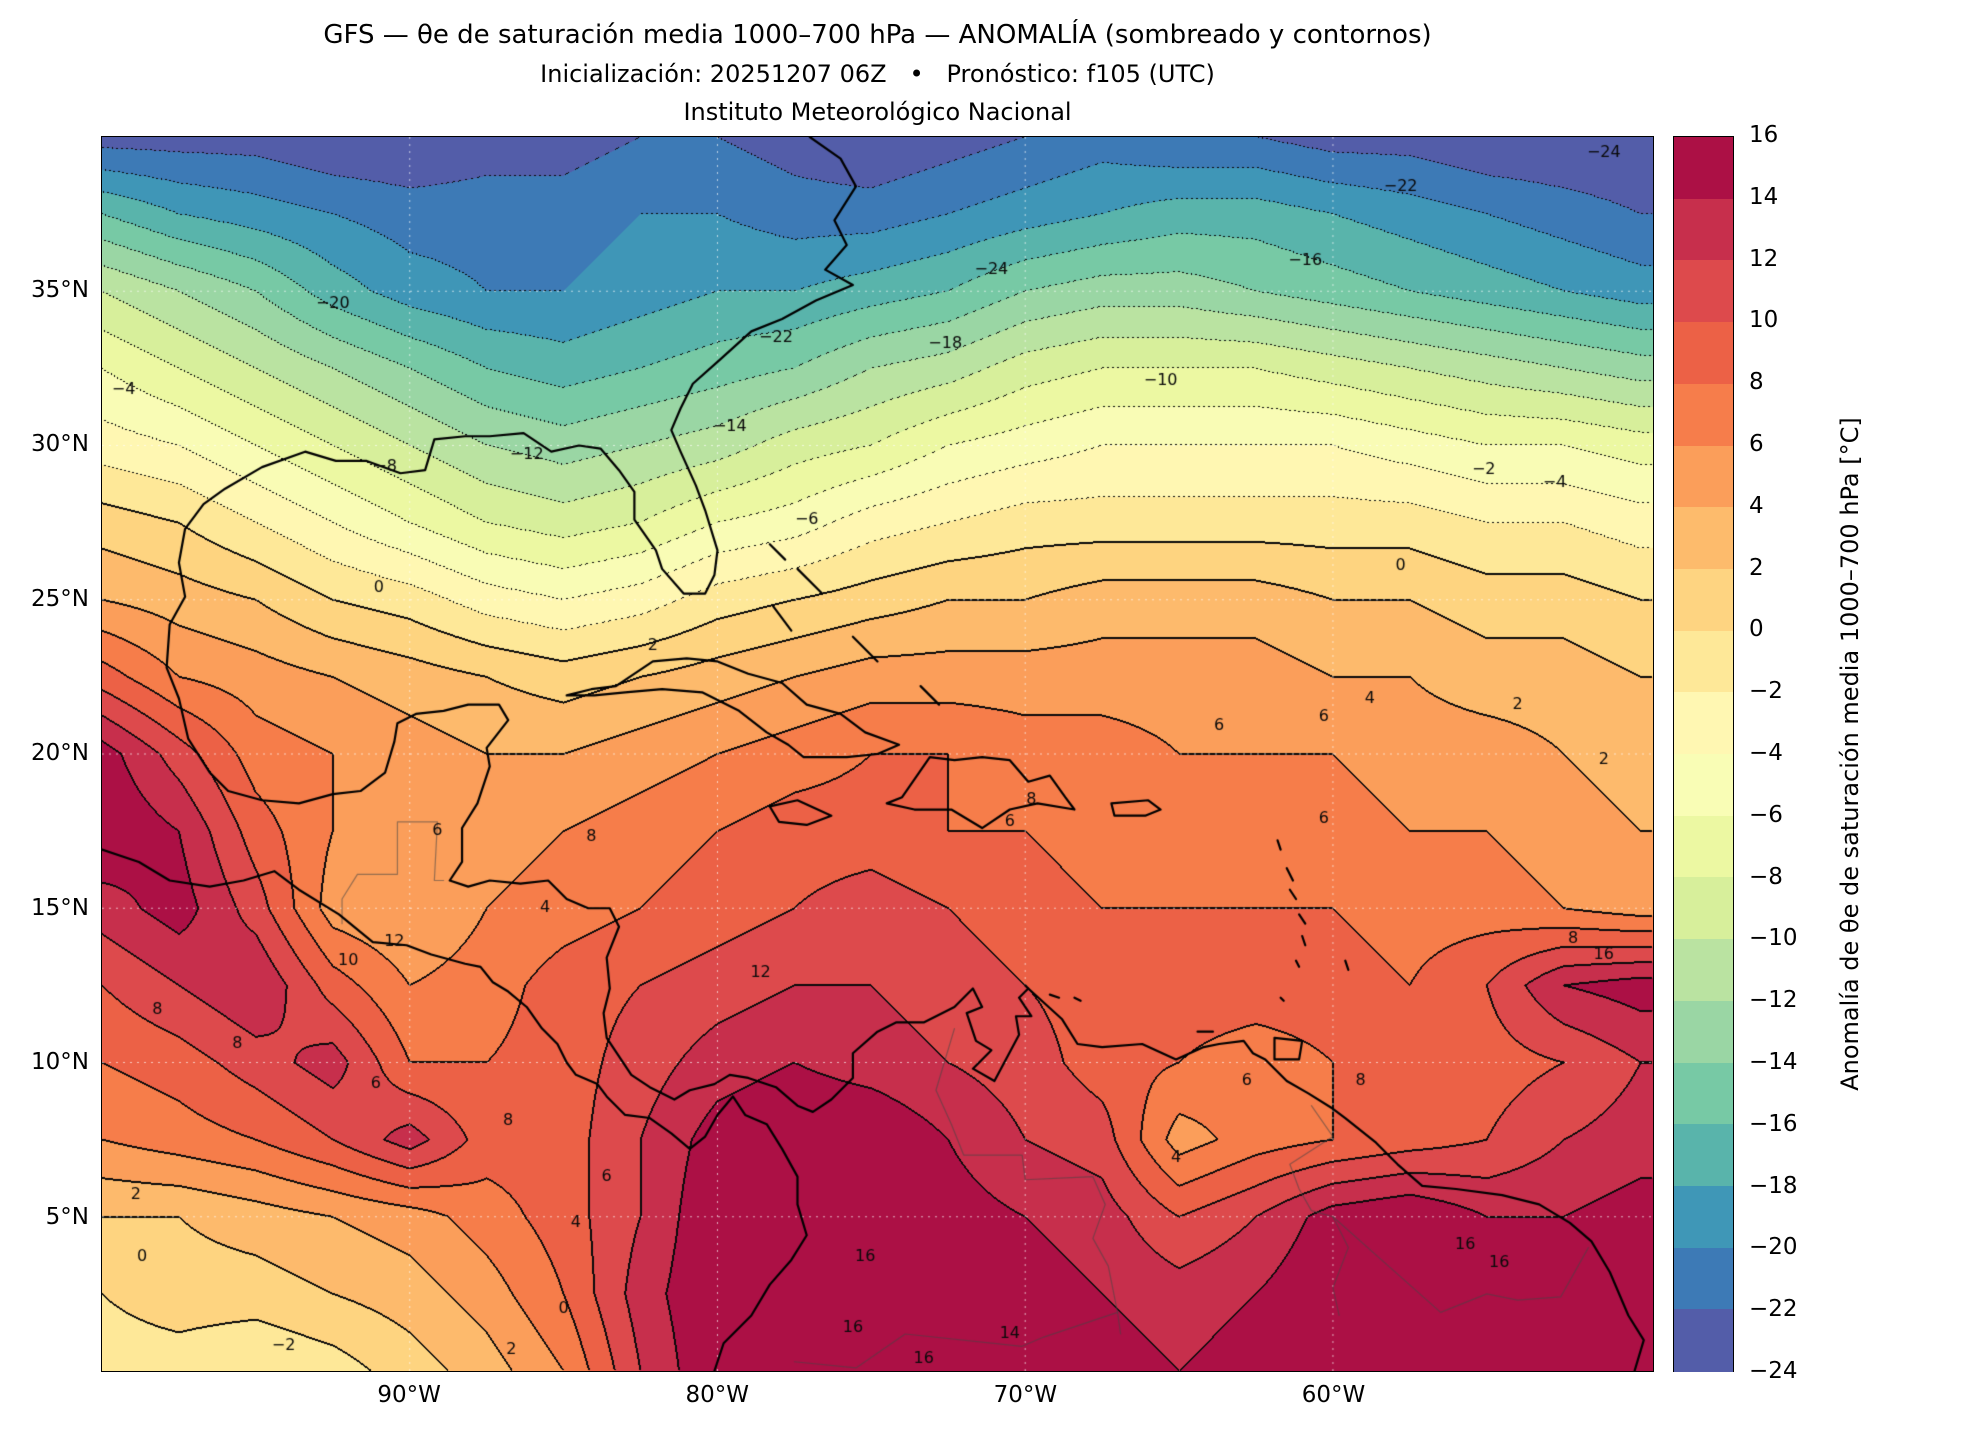 This screenshot has width=1980, height=1440. What do you see at coordinates (1756, 505) in the screenshot?
I see `colorbar-tick-label: 4` at bounding box center [1756, 505].